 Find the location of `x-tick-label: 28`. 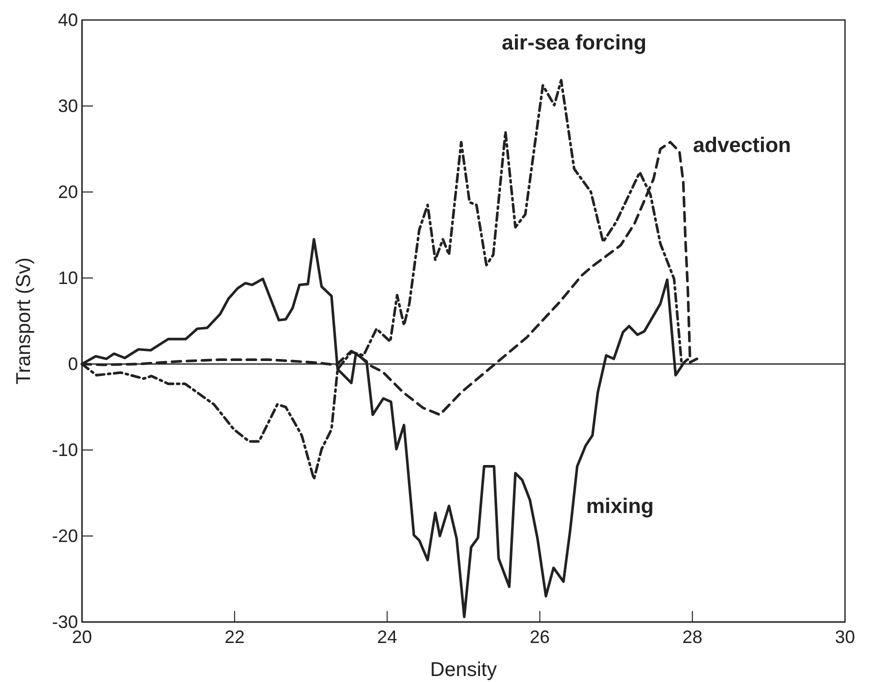

x-tick-label: 28 is located at coordinates (692, 636).